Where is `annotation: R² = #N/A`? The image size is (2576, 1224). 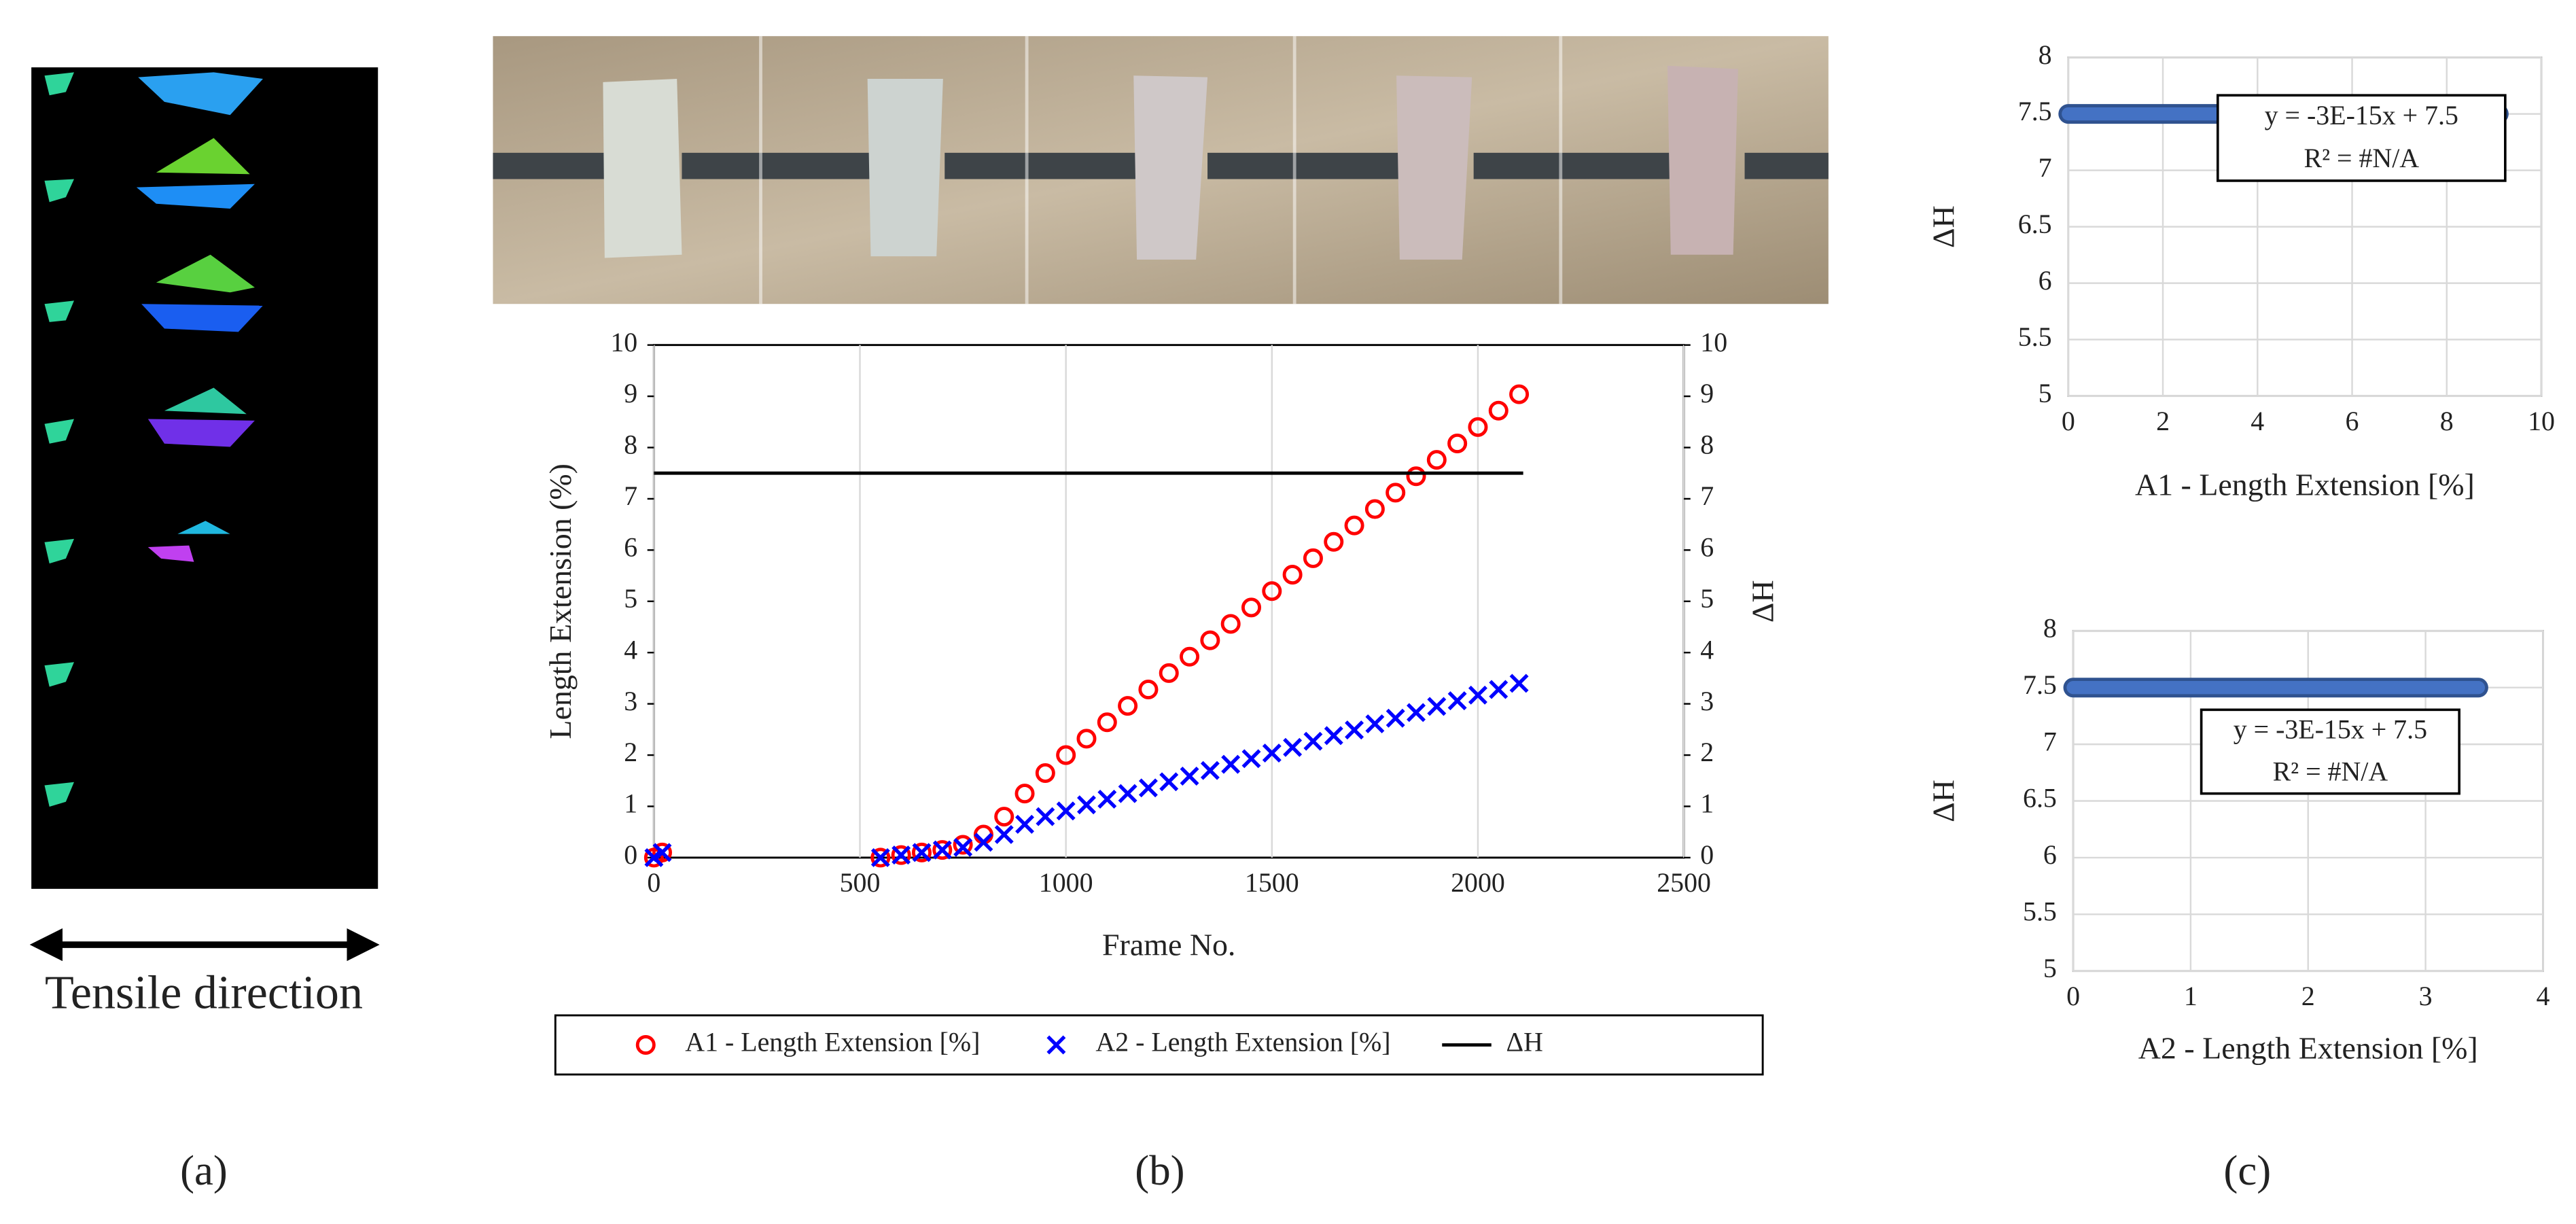
annotation: R² = #N/A is located at coordinates (2330, 771).